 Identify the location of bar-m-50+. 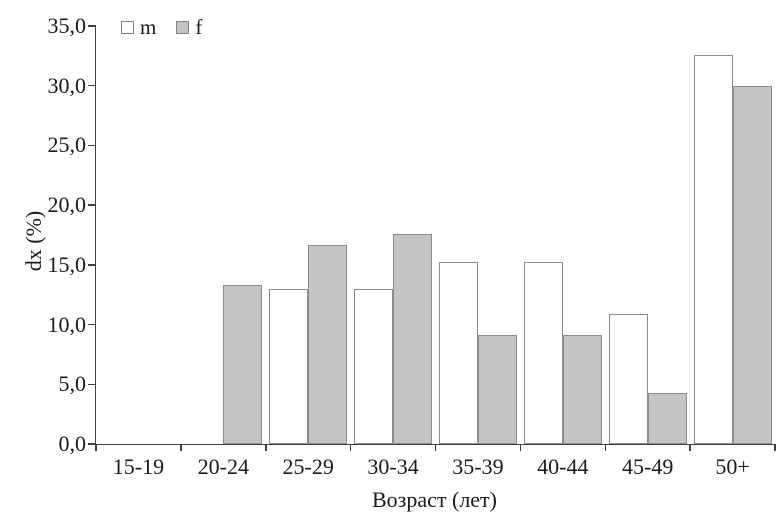
(713, 249).